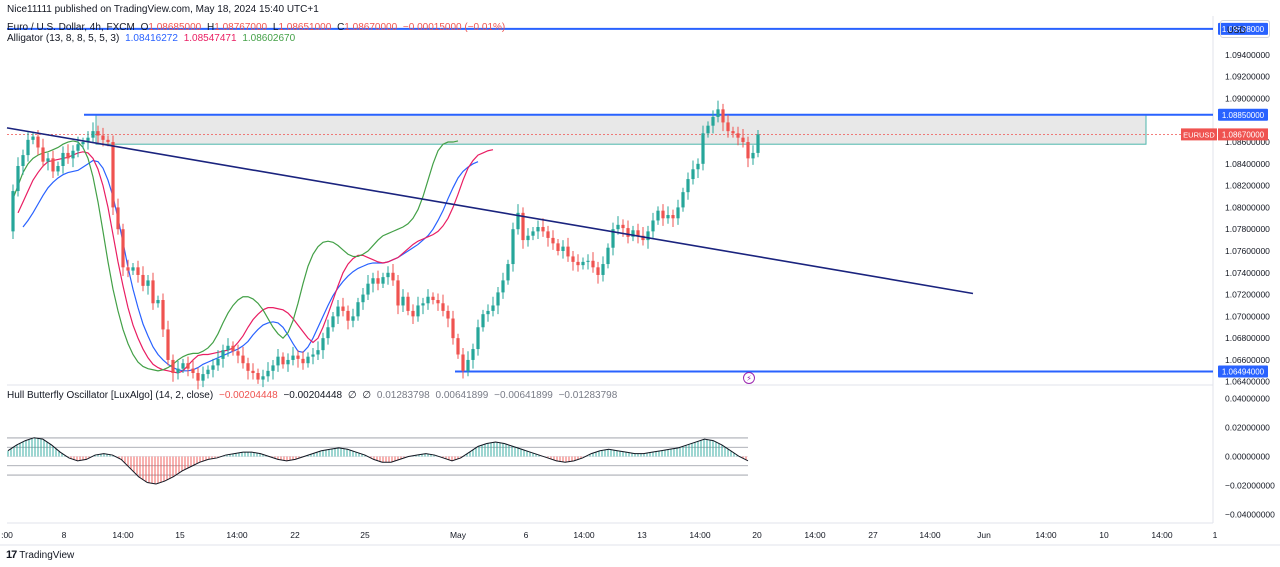  I want to click on tradingview-branding: 17 TradingView, so click(40, 555).